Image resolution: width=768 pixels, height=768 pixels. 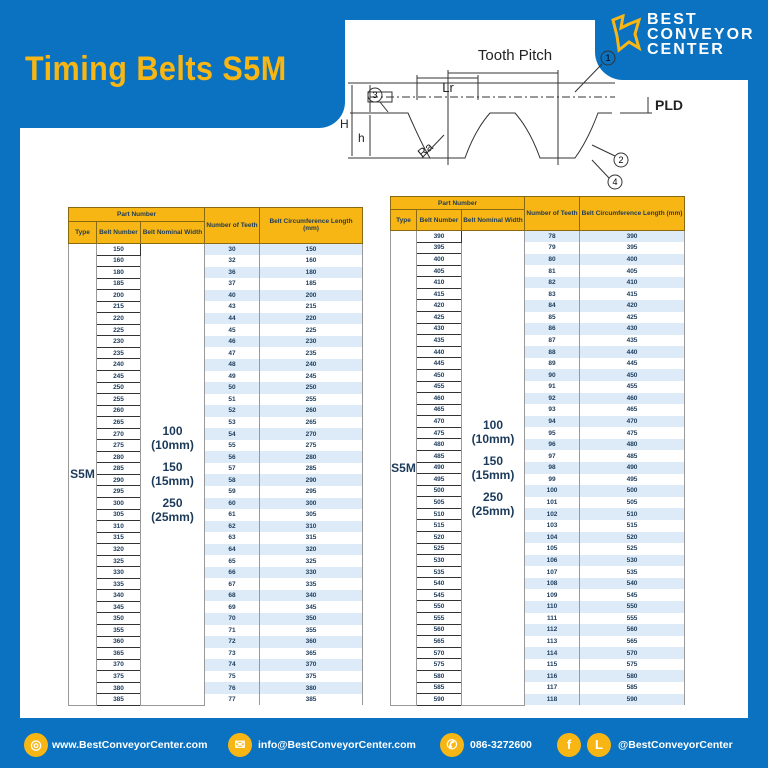 I want to click on length-cell: 225, so click(x=311, y=330).